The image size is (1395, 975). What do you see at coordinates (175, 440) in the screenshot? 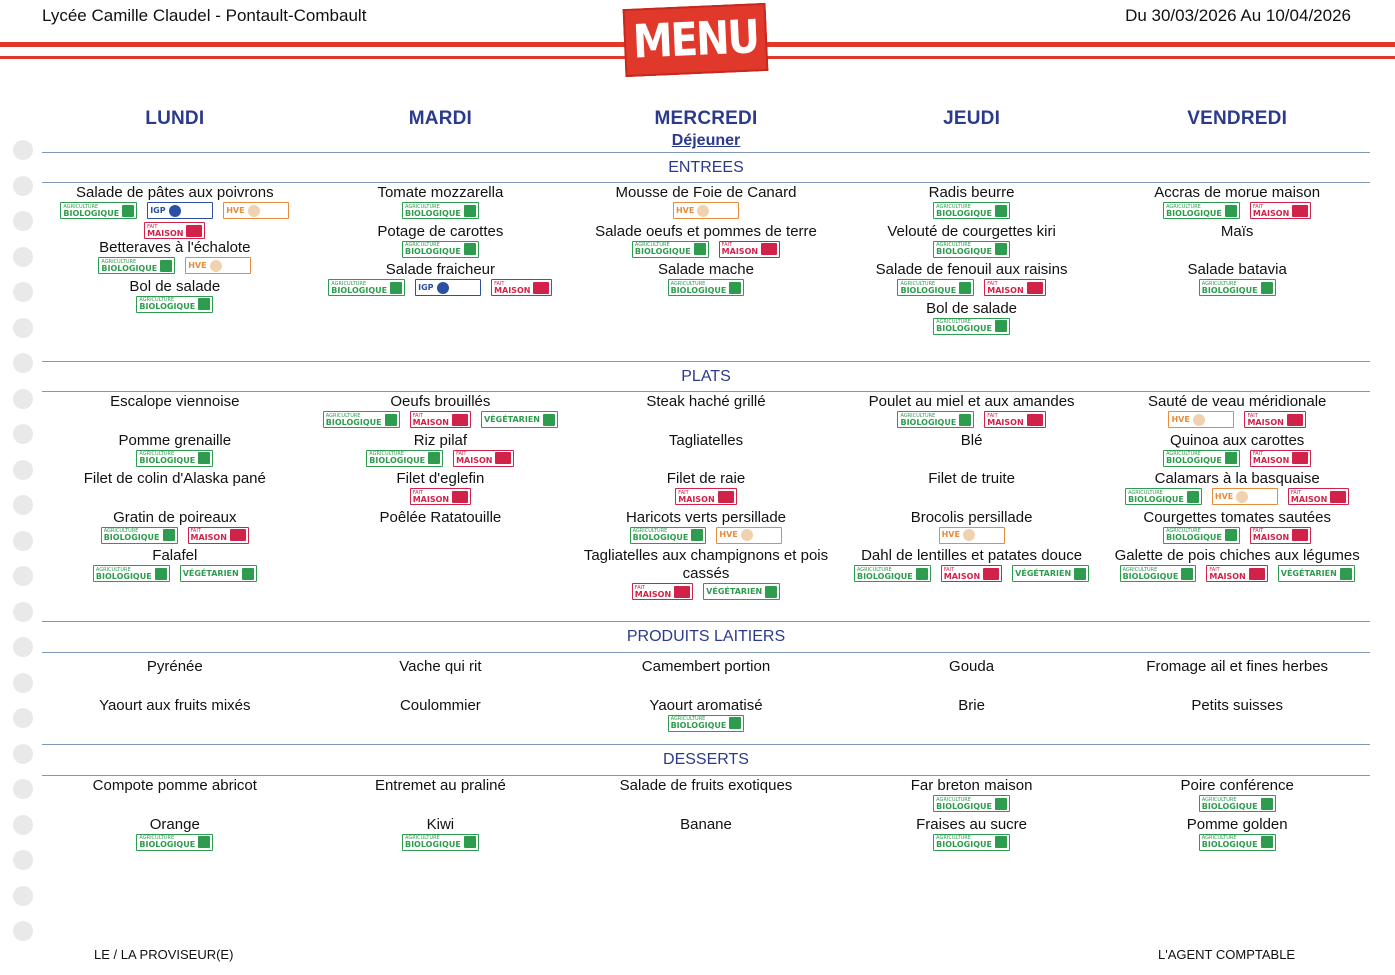
I see `dish-name: Pomme grenaille` at bounding box center [175, 440].